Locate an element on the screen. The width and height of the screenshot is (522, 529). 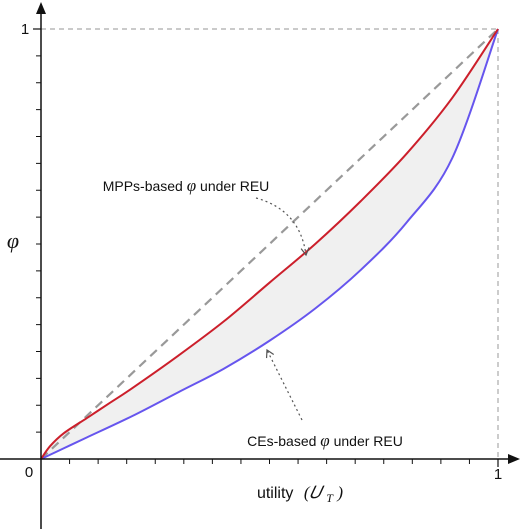
x-tick-label-one: 1 is located at coordinates (498, 474).